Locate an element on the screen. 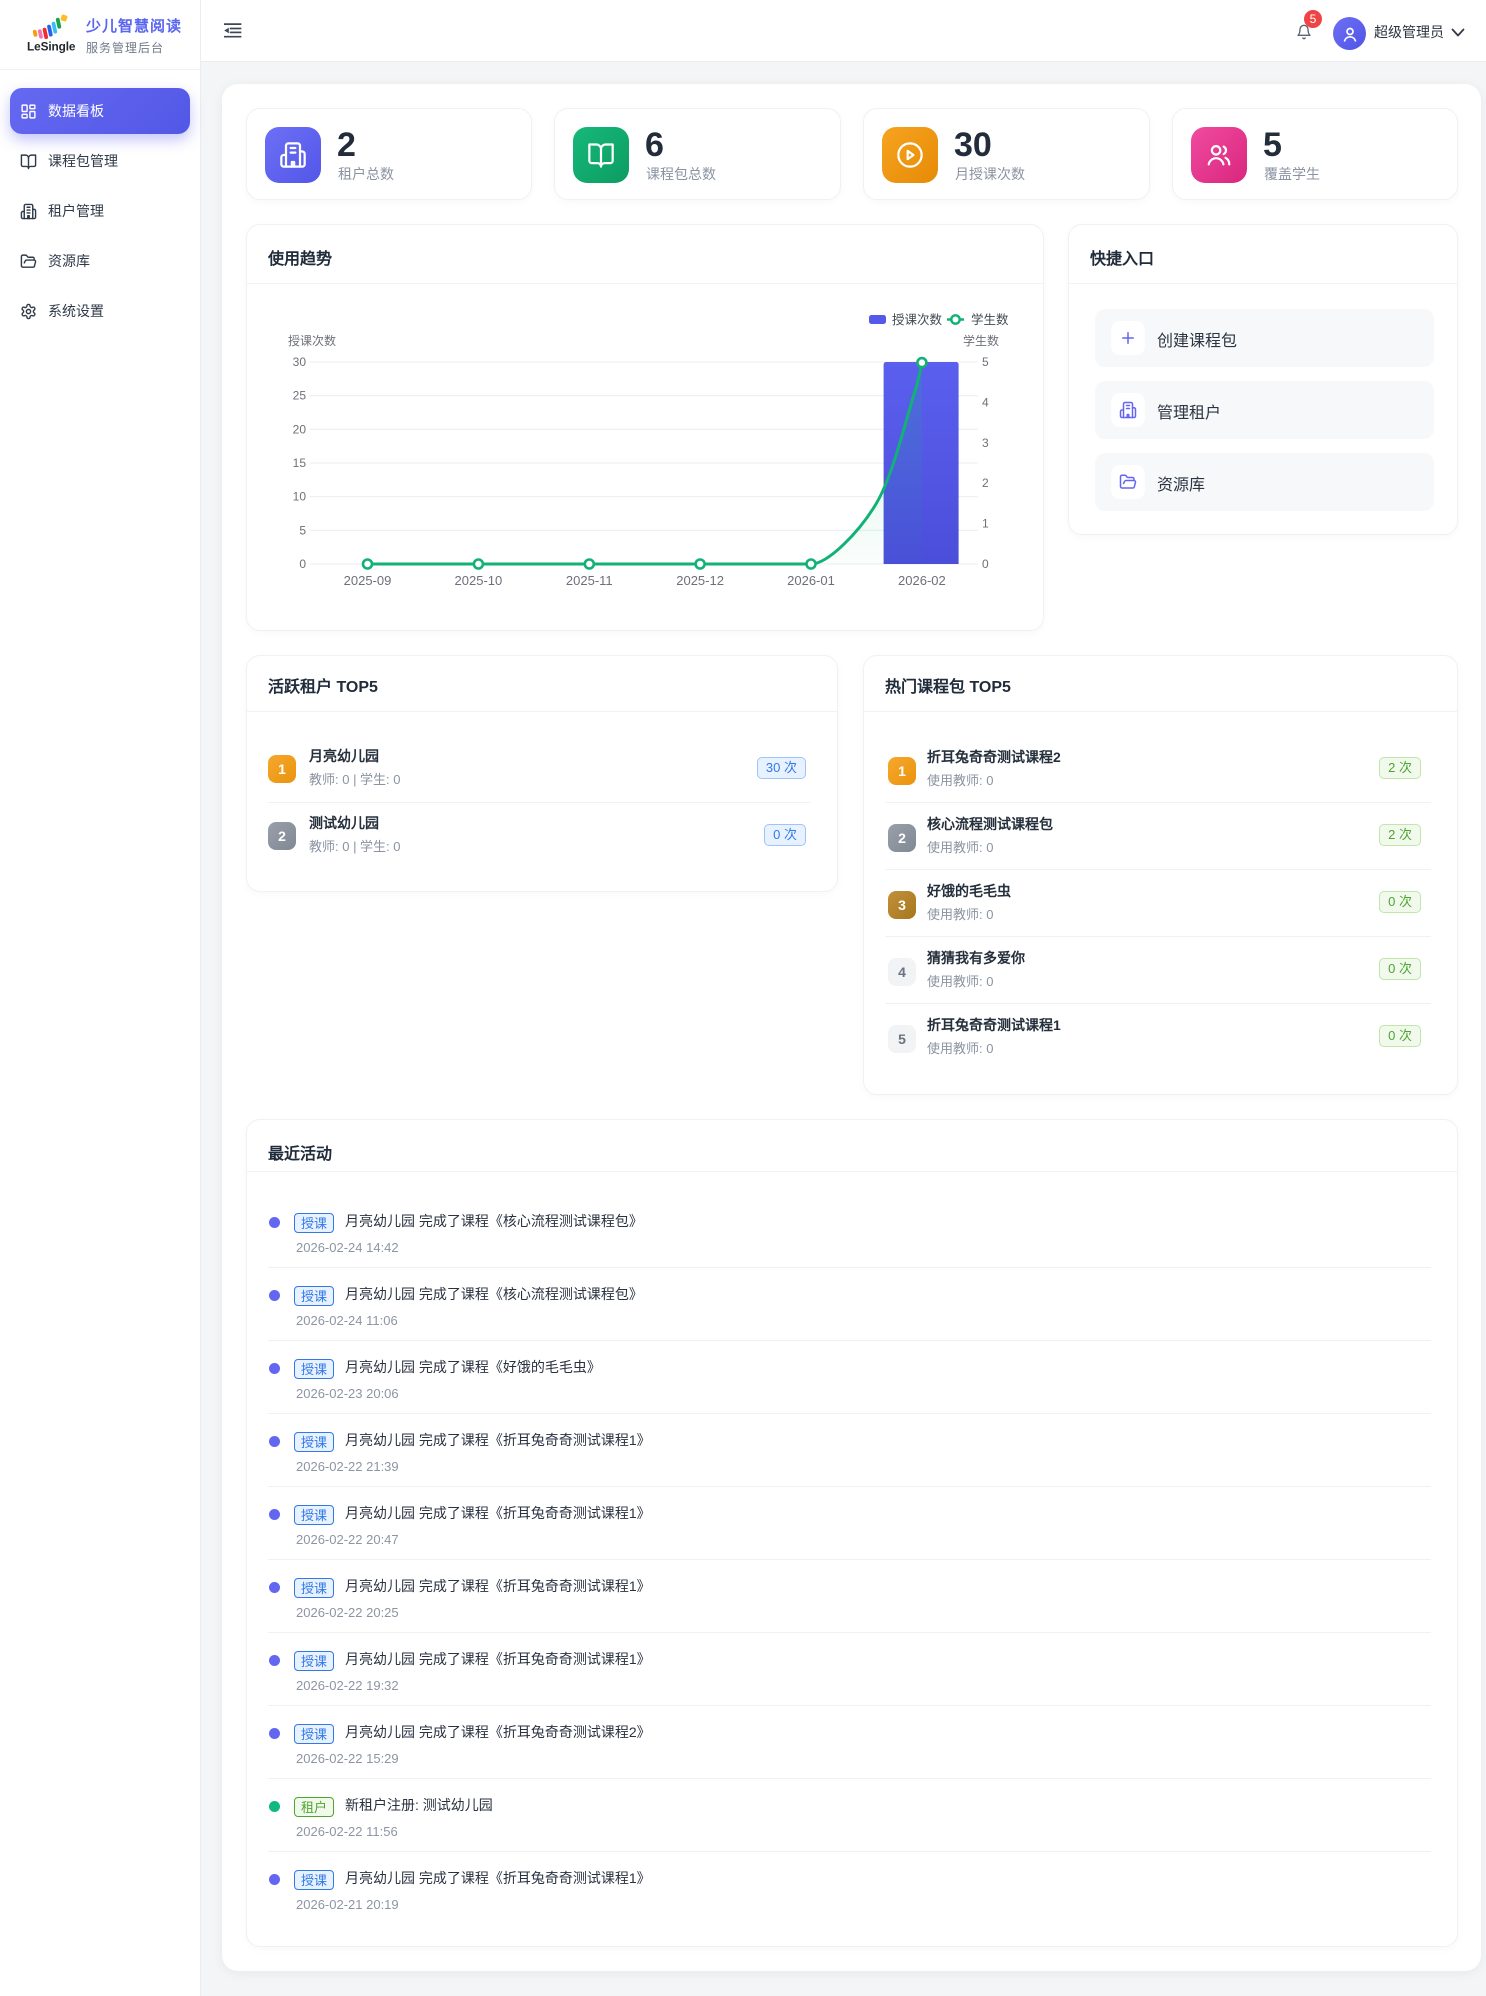 The image size is (1486, 1996). svg-text: 2 is located at coordinates (985, 483).